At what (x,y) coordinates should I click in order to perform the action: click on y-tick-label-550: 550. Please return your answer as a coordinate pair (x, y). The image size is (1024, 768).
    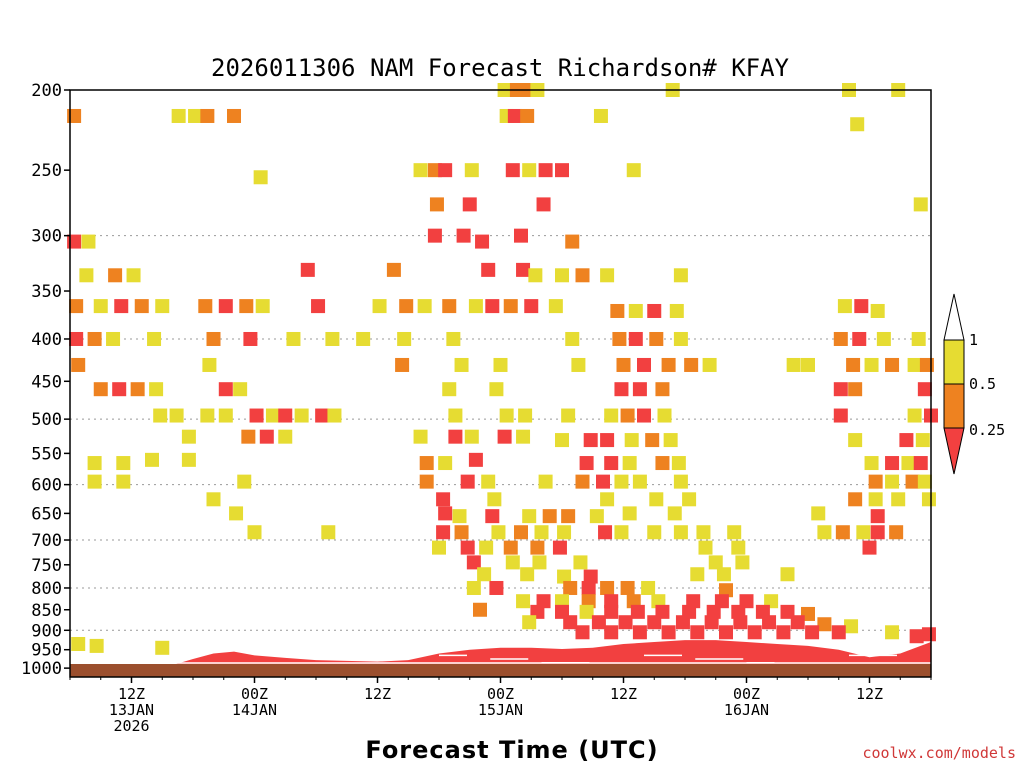
    Looking at the image, I should click on (46, 454).